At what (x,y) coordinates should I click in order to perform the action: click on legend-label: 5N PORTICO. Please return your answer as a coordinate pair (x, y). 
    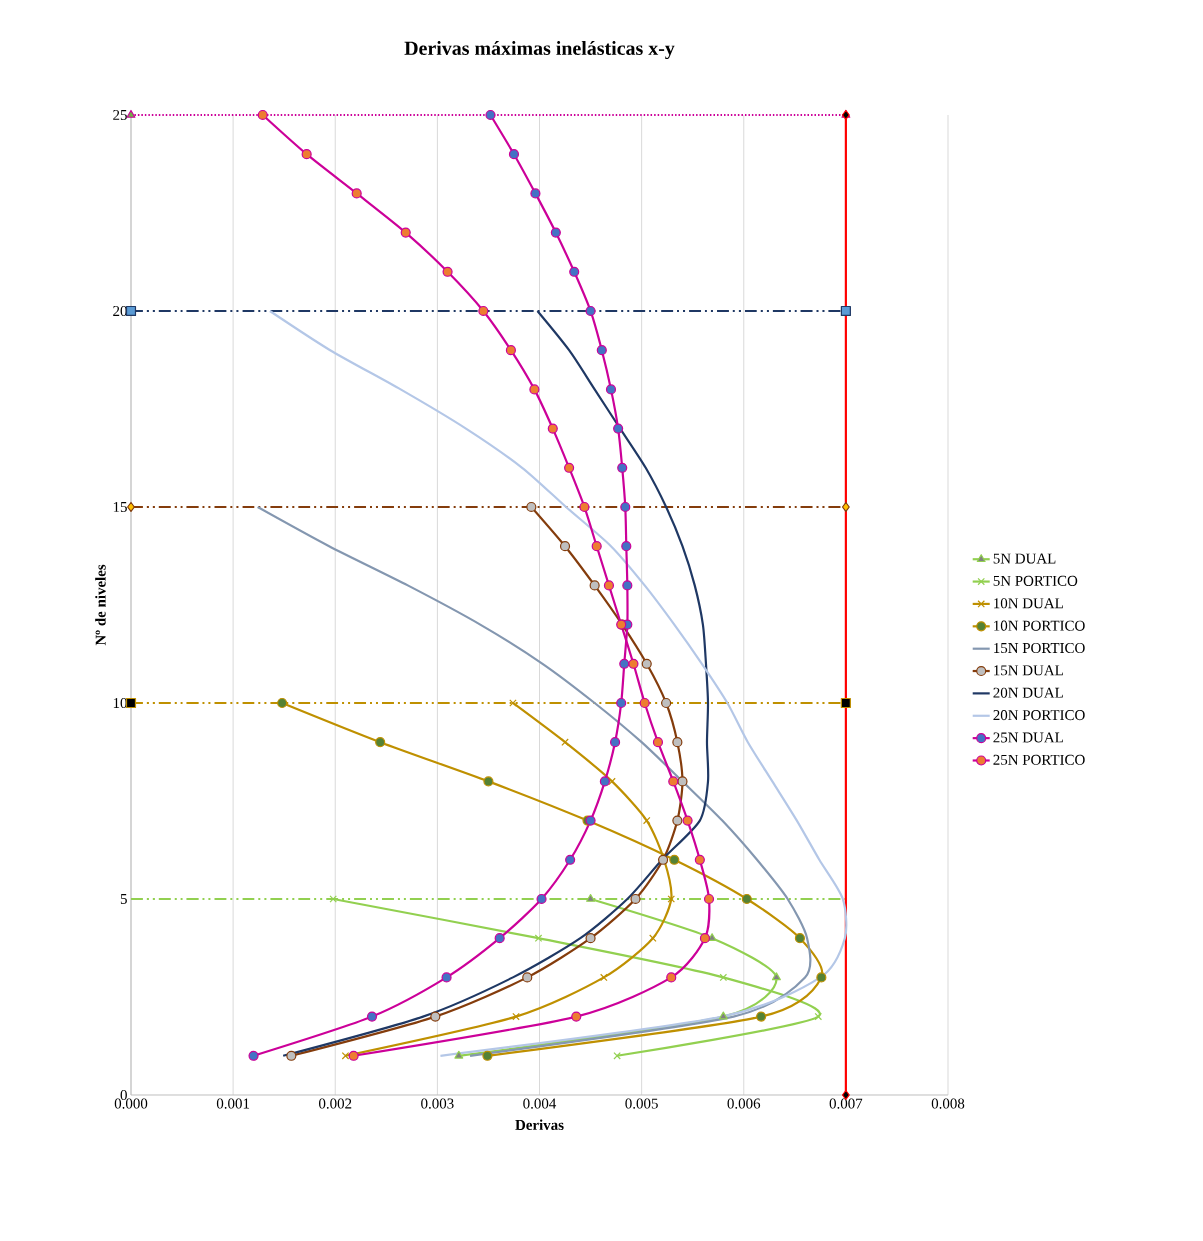
    Looking at the image, I should click on (1035, 580).